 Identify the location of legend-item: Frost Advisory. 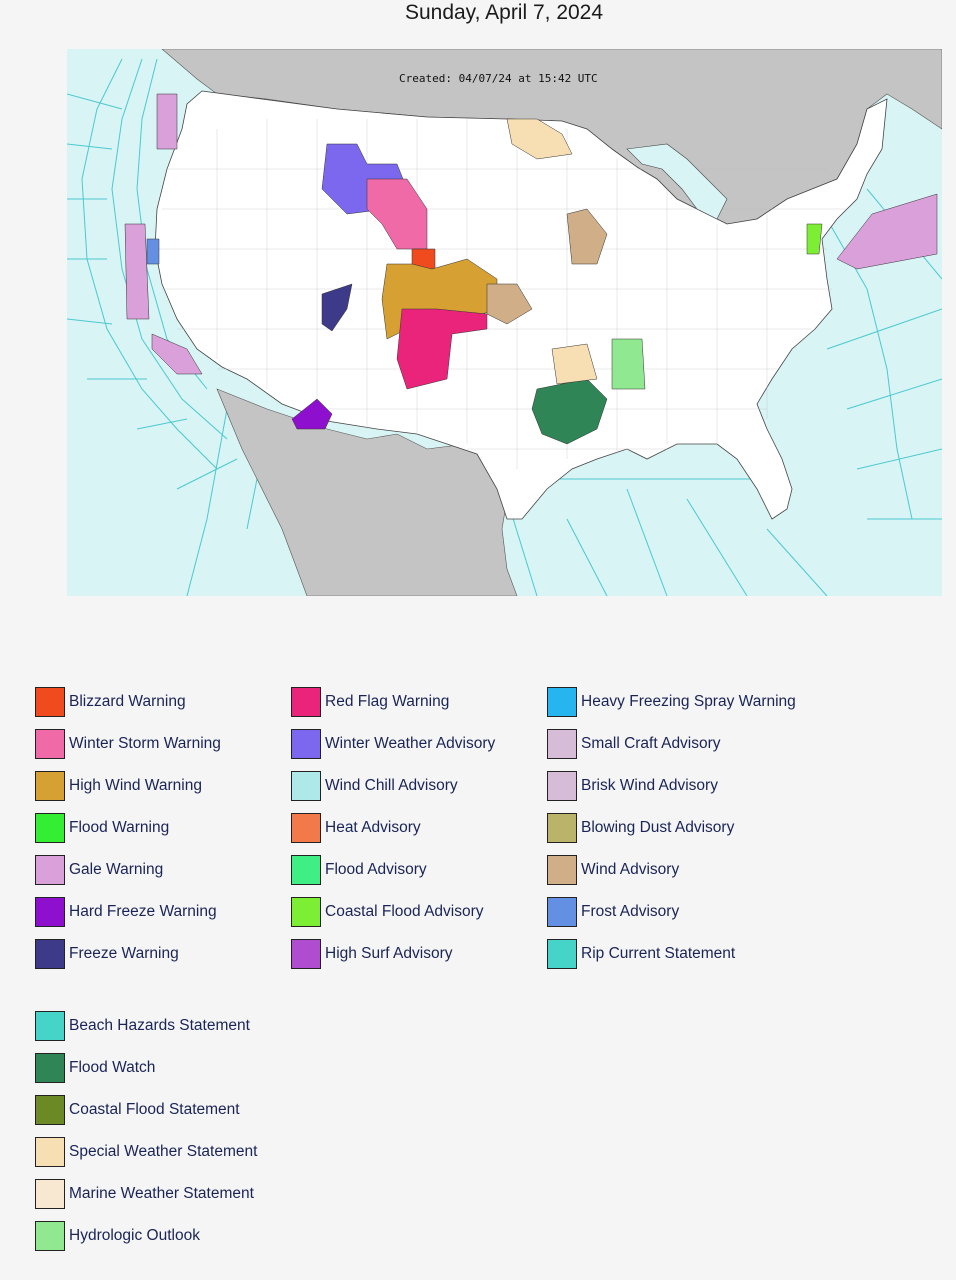
(613, 912).